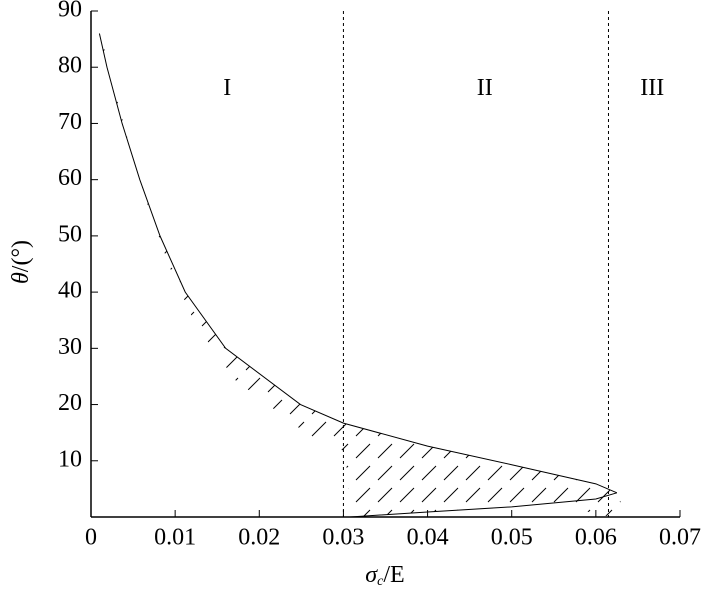 This screenshot has height=592, width=711. I want to click on x-tick-label: 0, so click(91, 538).